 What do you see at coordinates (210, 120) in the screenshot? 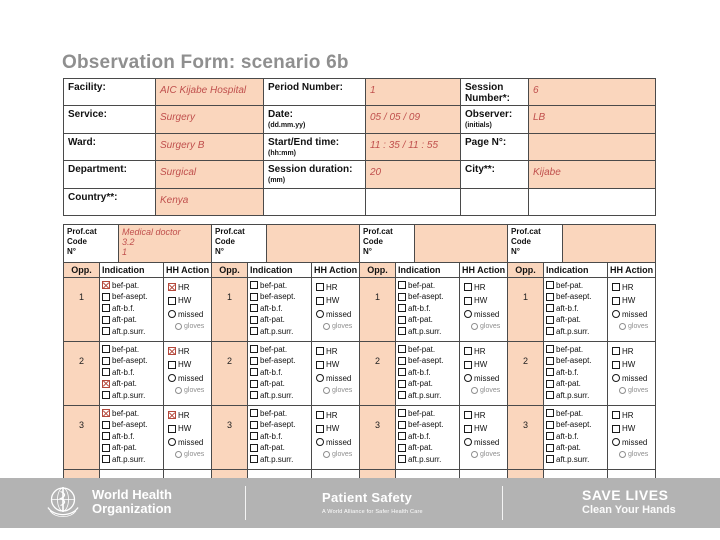
I see `form-field-value: Surgery` at bounding box center [210, 120].